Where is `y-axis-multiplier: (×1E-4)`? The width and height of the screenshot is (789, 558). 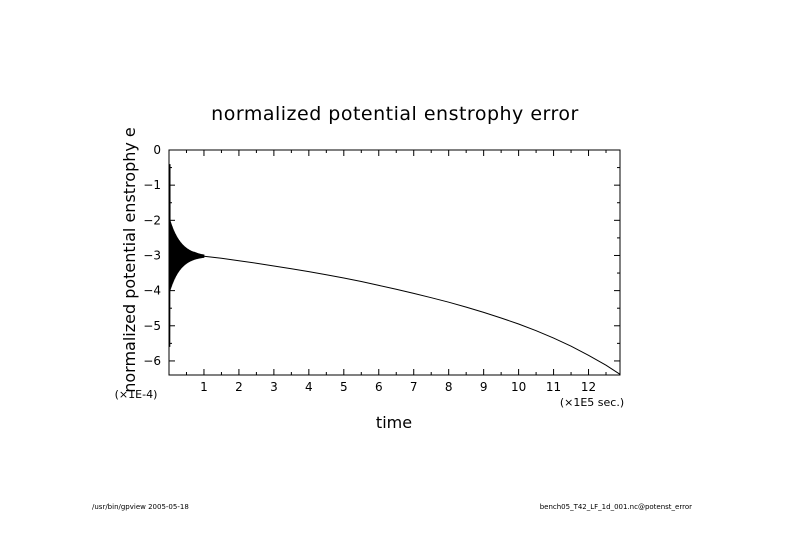
y-axis-multiplier: (×1E-4) is located at coordinates (136, 394).